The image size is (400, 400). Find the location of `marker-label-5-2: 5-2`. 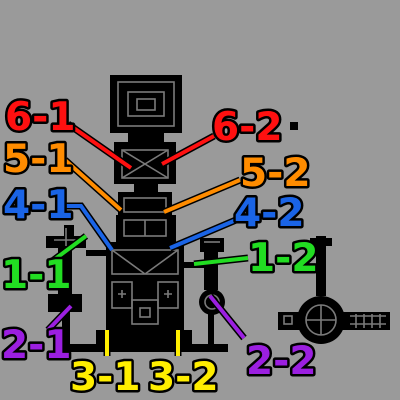

marker-label-5-2: 5-2 is located at coordinates (275, 173).